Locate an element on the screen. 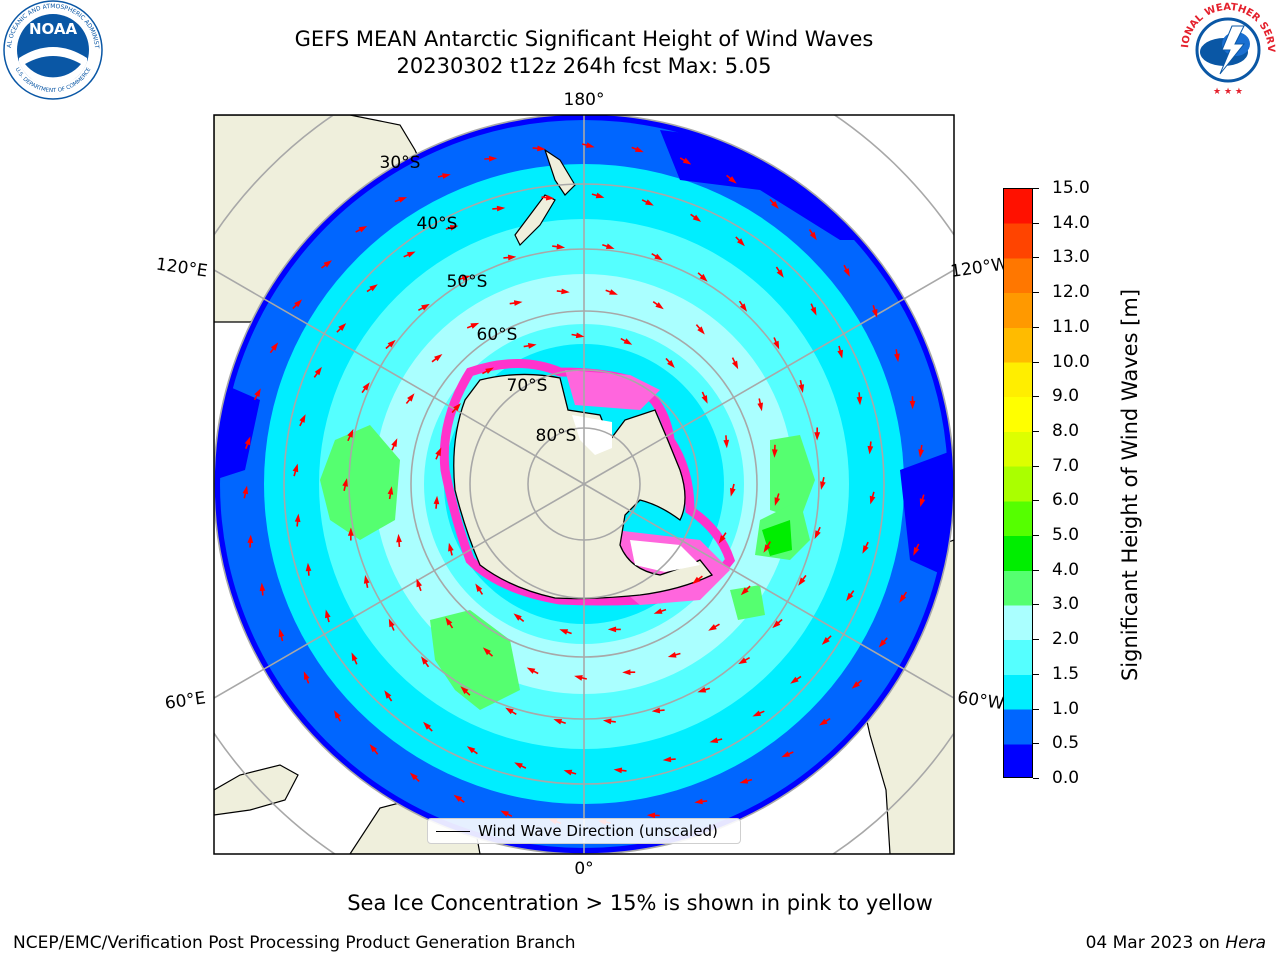  lat-label-60s: 60°S is located at coordinates (497, 335).